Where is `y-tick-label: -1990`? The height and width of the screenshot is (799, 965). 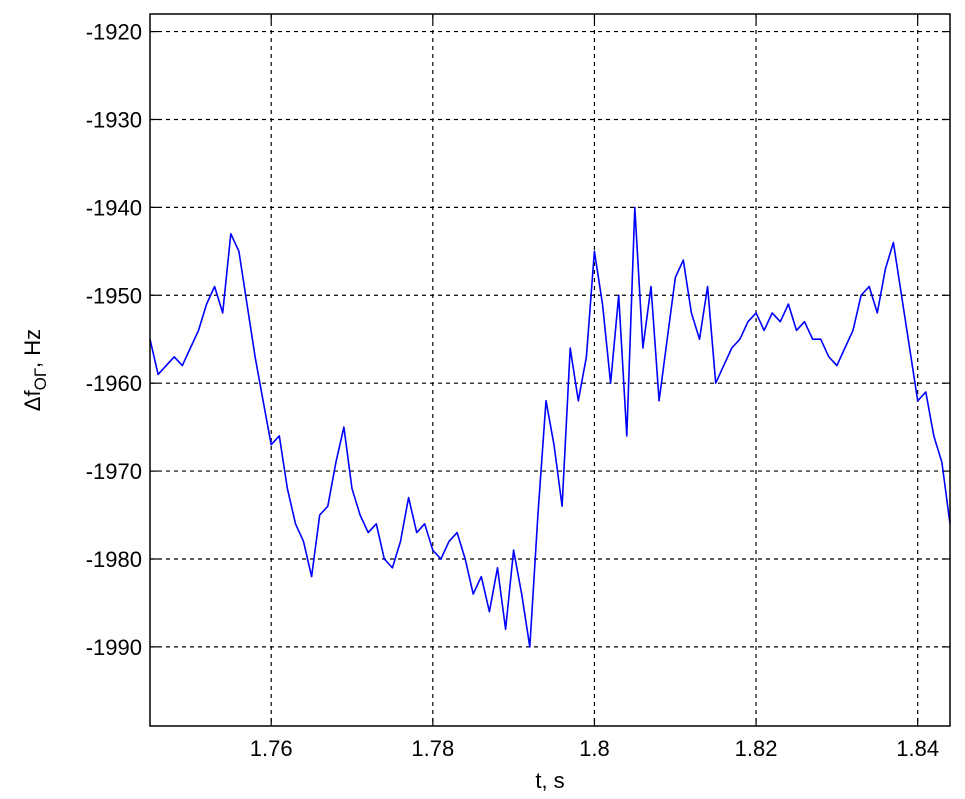
y-tick-label: -1990 is located at coordinates (114, 647).